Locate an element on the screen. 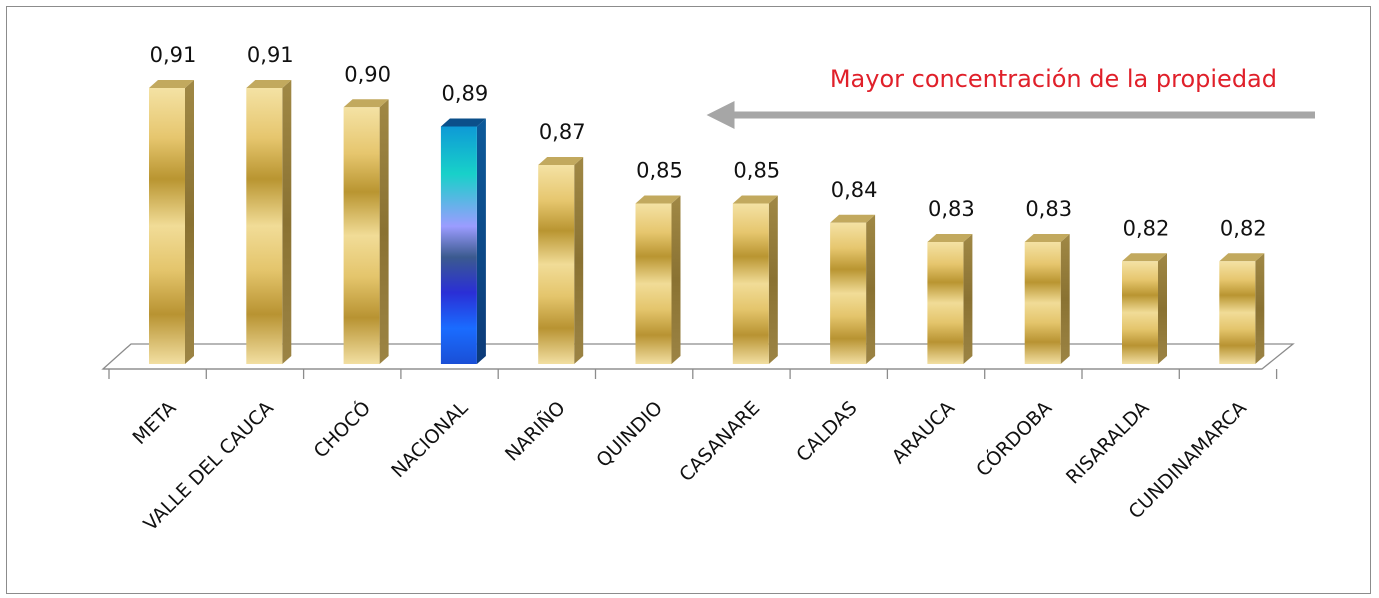  data-label-cundinamarca: 0,82 is located at coordinates (1243, 228).